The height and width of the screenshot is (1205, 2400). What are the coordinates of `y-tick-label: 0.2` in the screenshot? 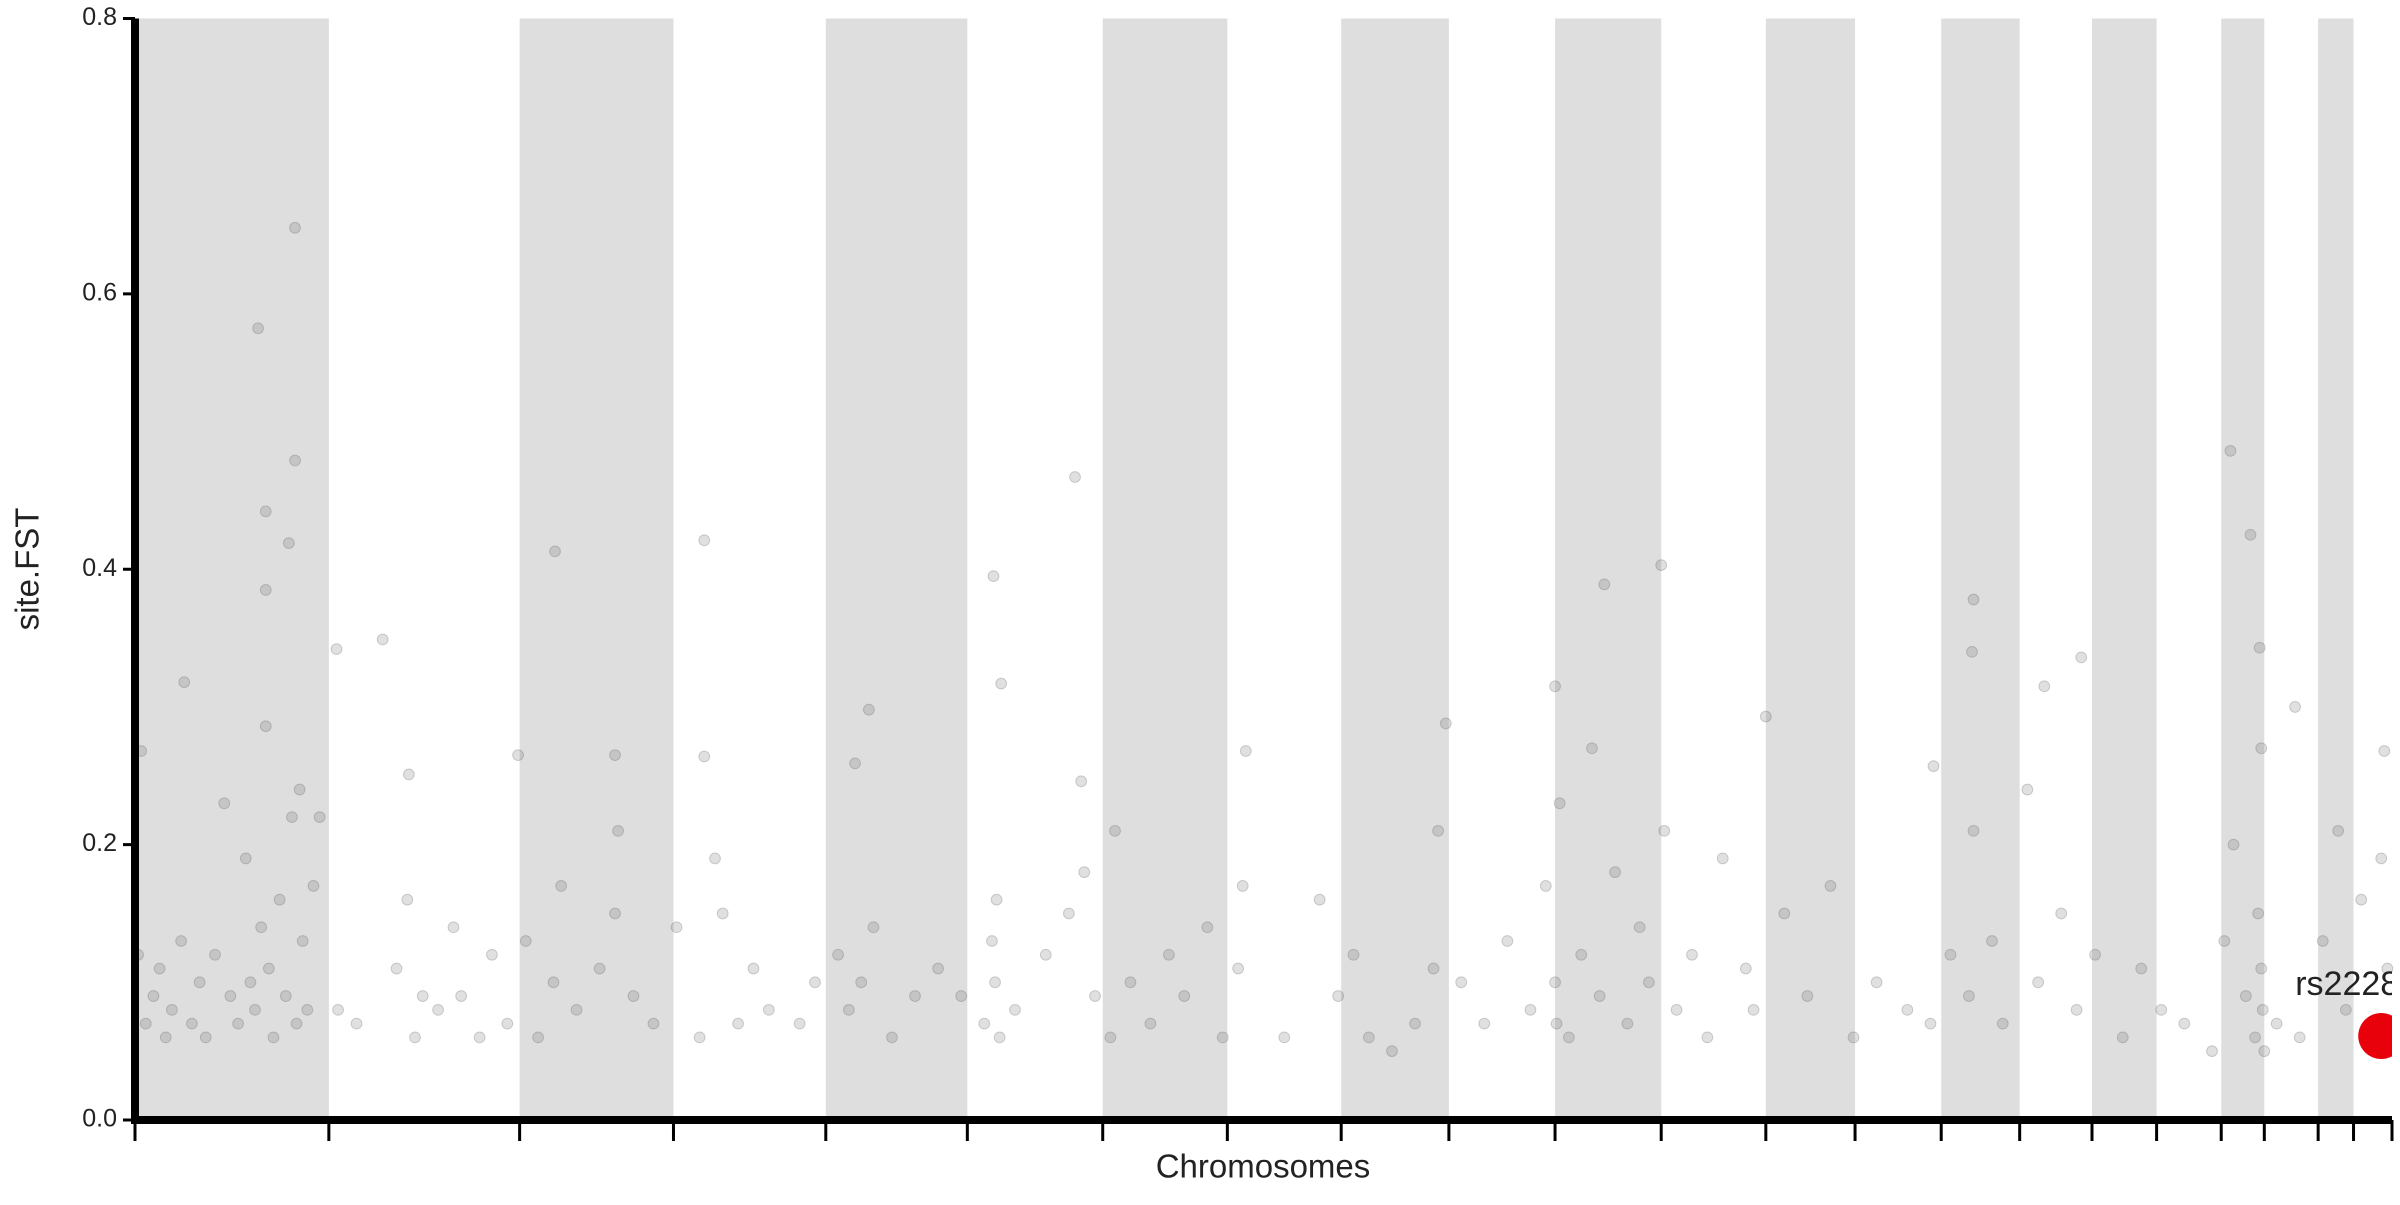 It's located at (99, 843).